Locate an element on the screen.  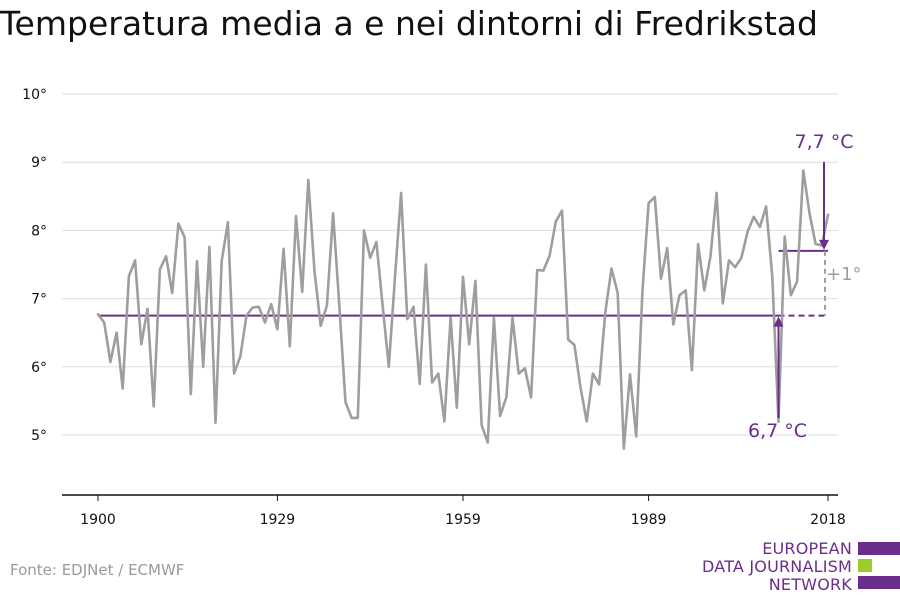
difference-label: +1° is located at coordinates (844, 274).